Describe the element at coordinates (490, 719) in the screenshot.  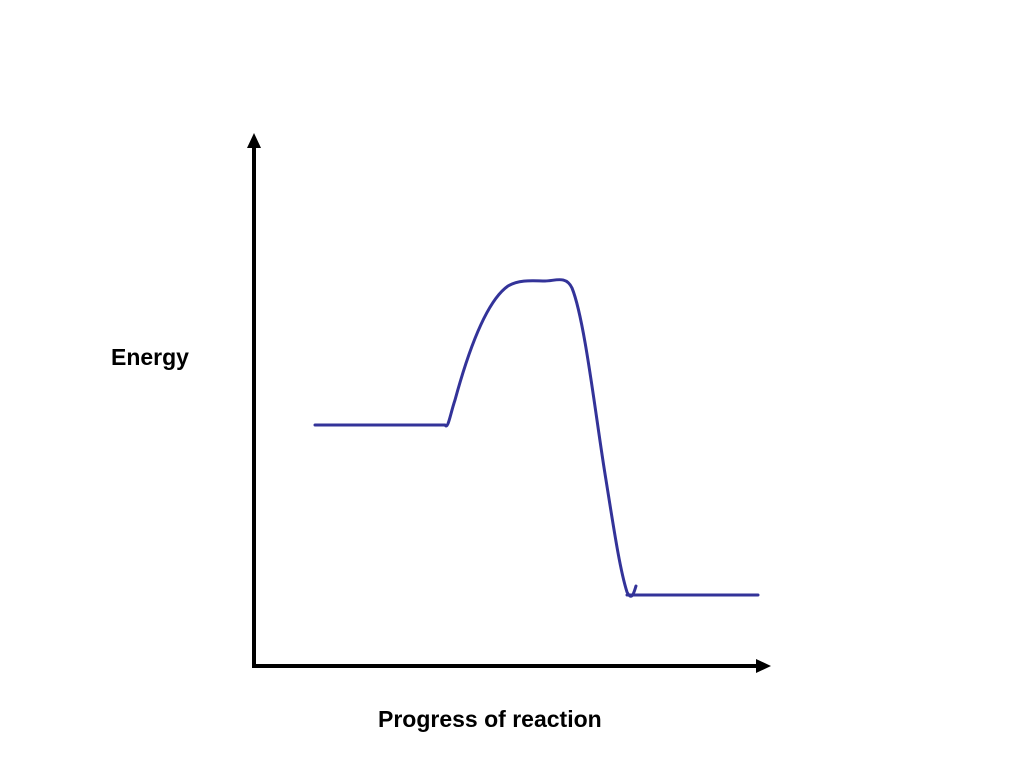
I see `x-axis-label: Progress of reaction` at that location.